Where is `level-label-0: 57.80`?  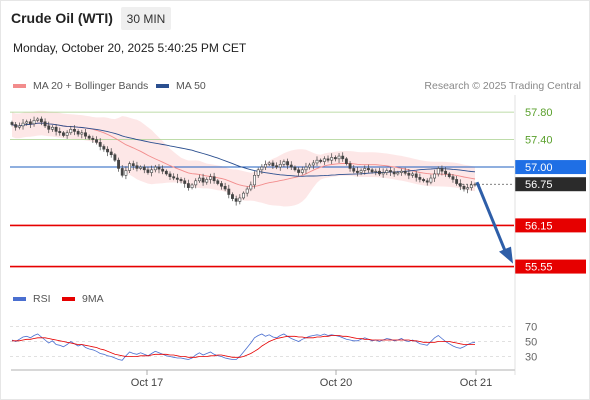 level-label-0: 57.80 is located at coordinates (539, 113).